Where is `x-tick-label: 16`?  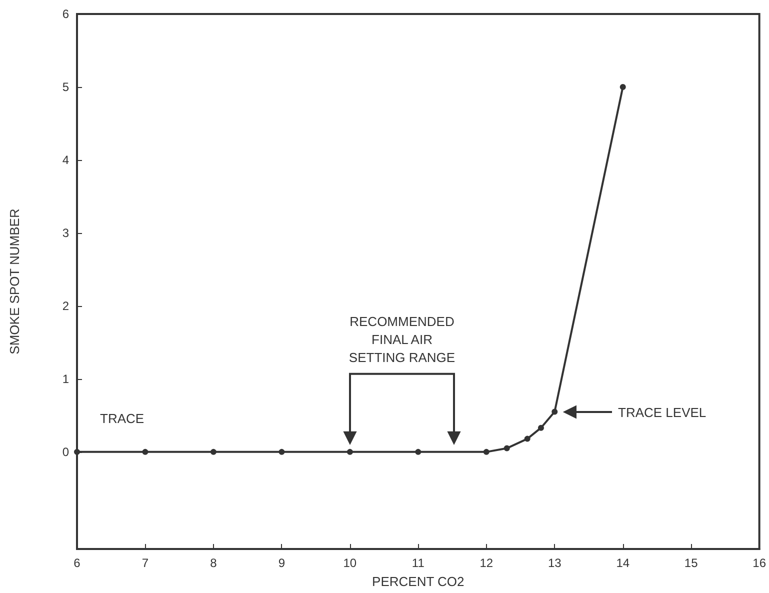 x-tick-label: 16 is located at coordinates (759, 563).